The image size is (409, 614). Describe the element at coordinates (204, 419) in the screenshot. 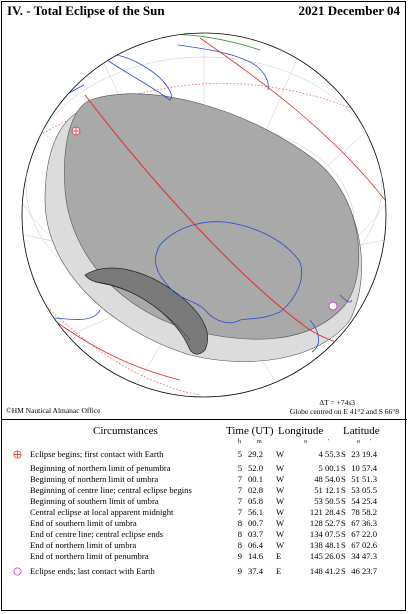

I see `section-divider` at that location.